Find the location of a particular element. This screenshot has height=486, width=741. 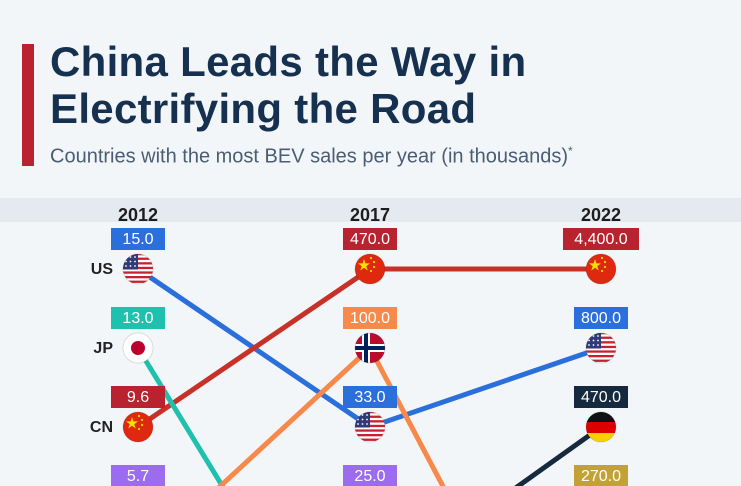

data-label-us-2017: 33.0 is located at coordinates (370, 397).